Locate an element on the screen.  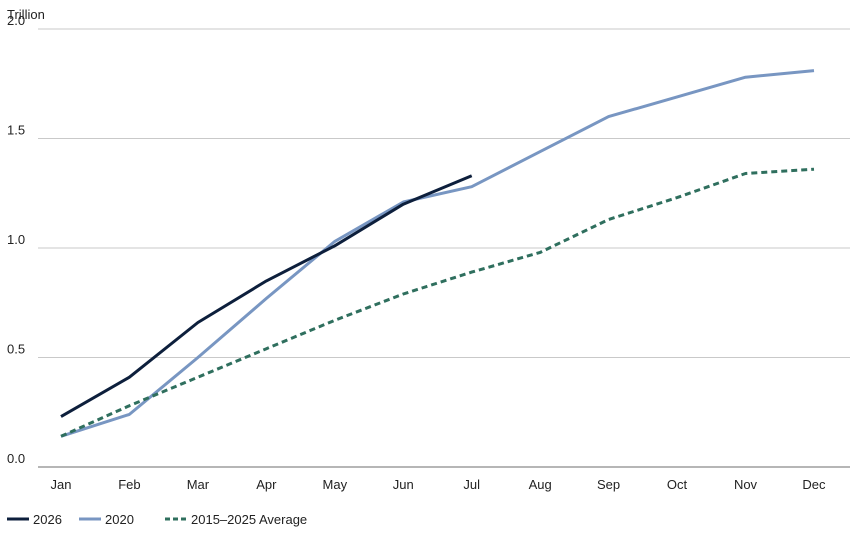
legend: 2026 2020 2015–2025 Average is located at coordinates (157, 519).